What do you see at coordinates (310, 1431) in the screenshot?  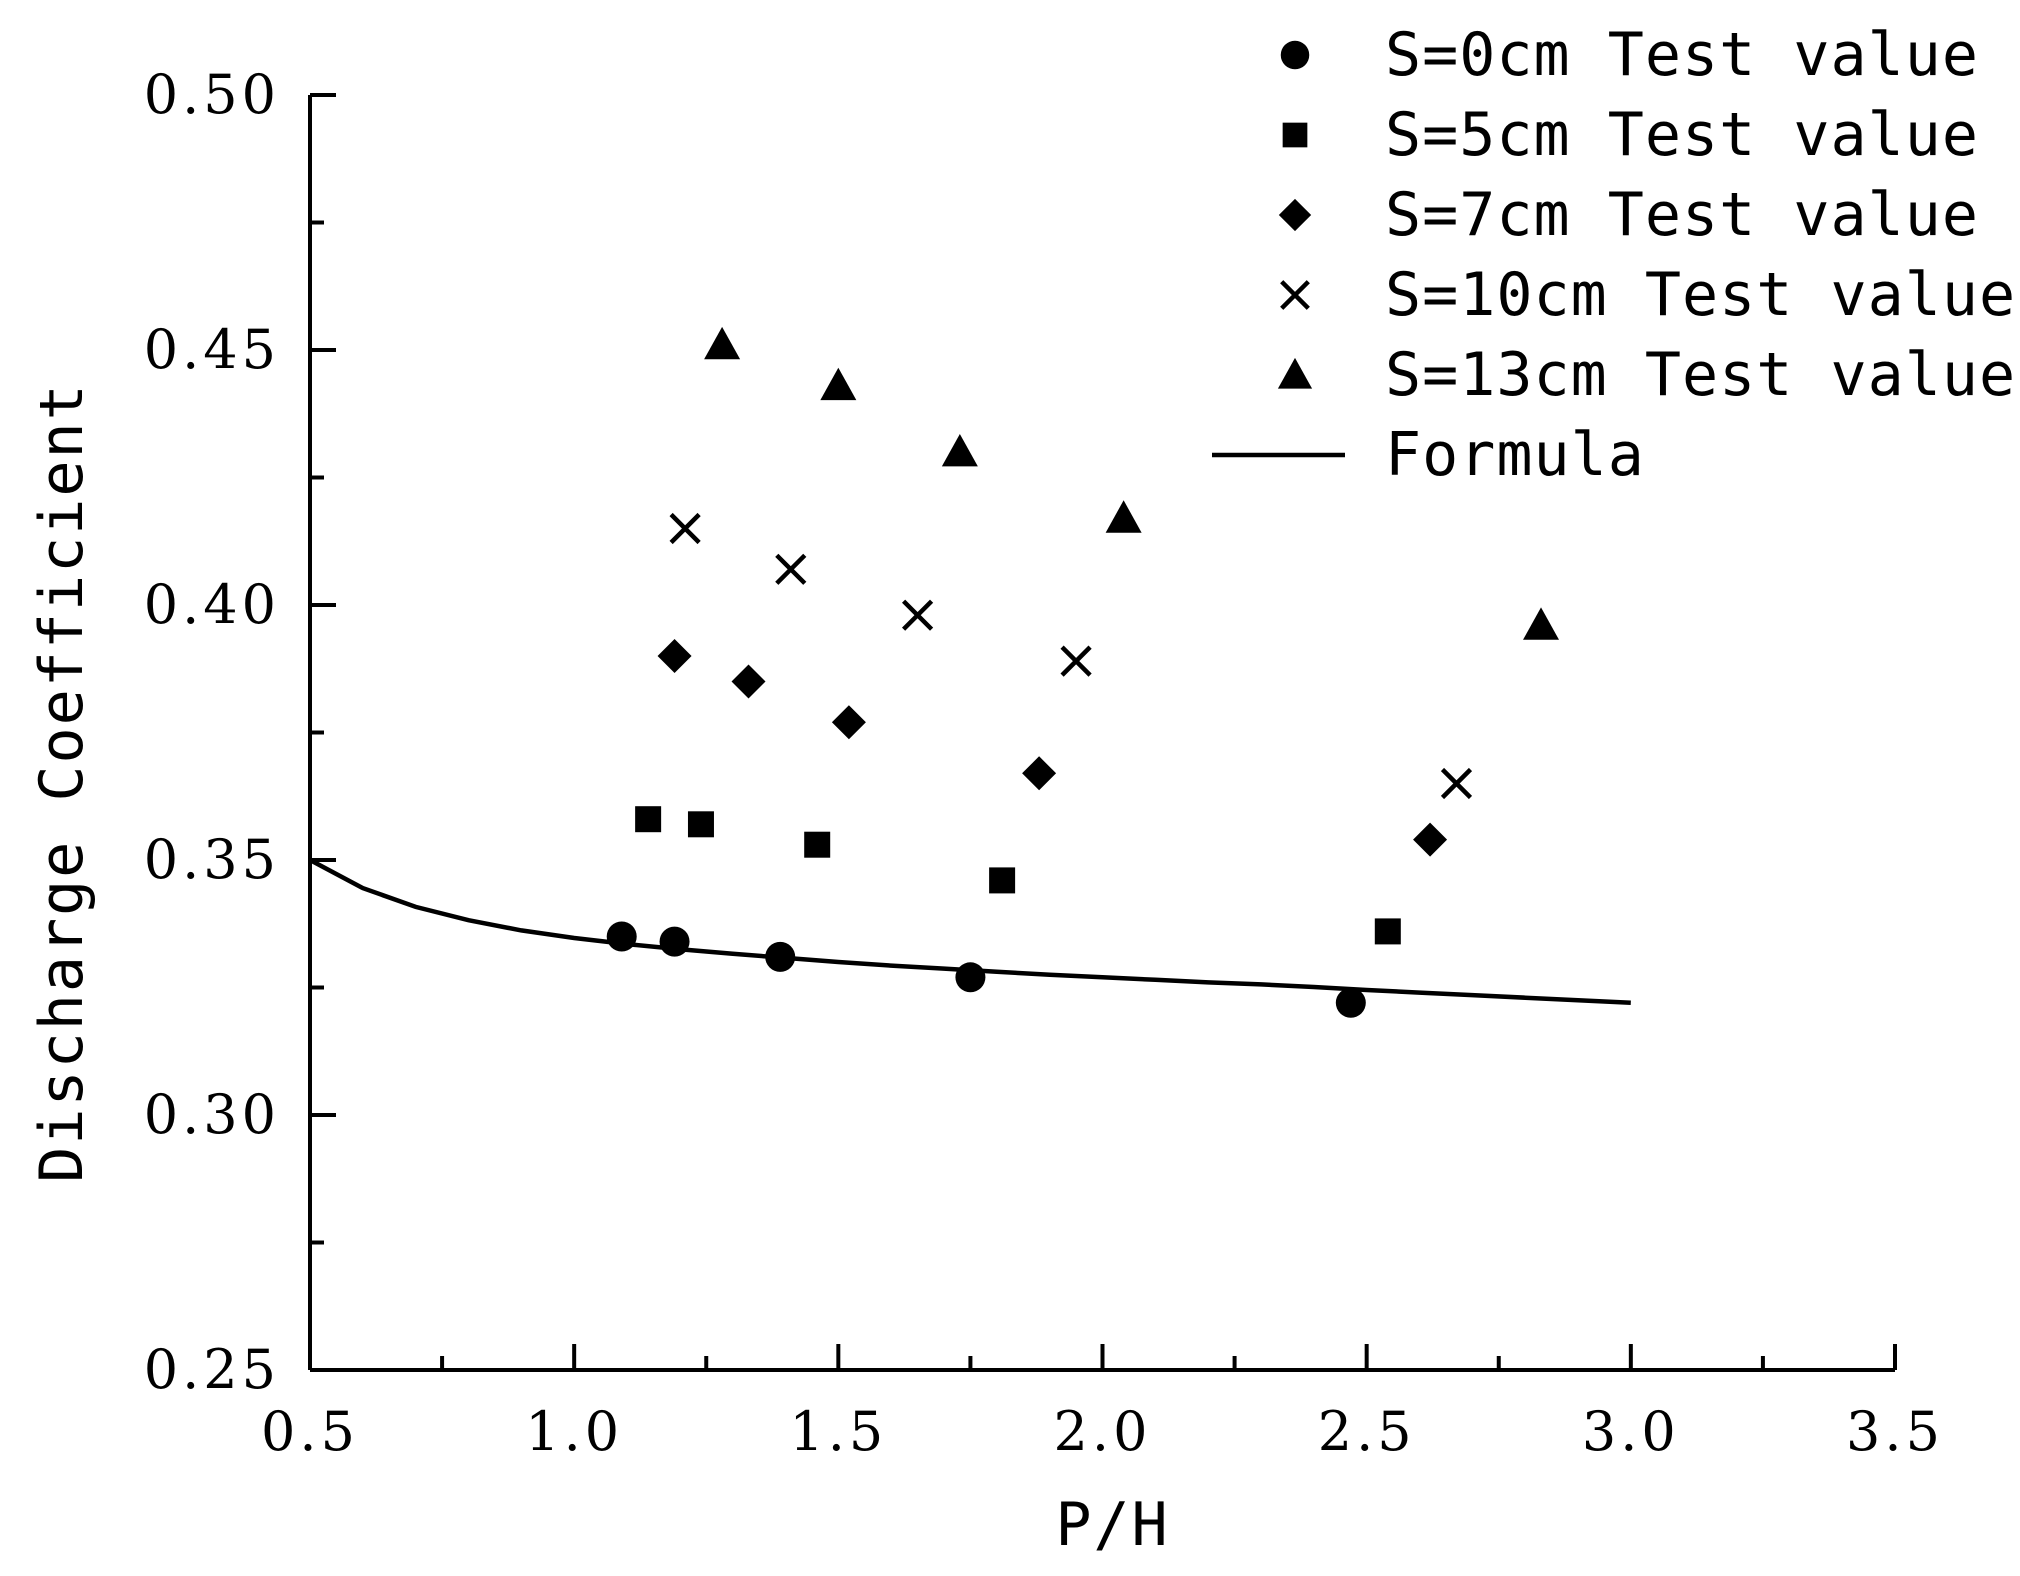 I see `x-tick-label: 0.5` at bounding box center [310, 1431].